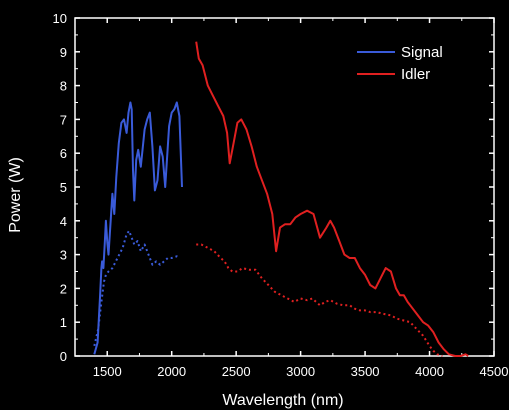 Image resolution: width=509 pixels, height=410 pixels. I want to click on y-tick-label: 9, so click(63, 52).